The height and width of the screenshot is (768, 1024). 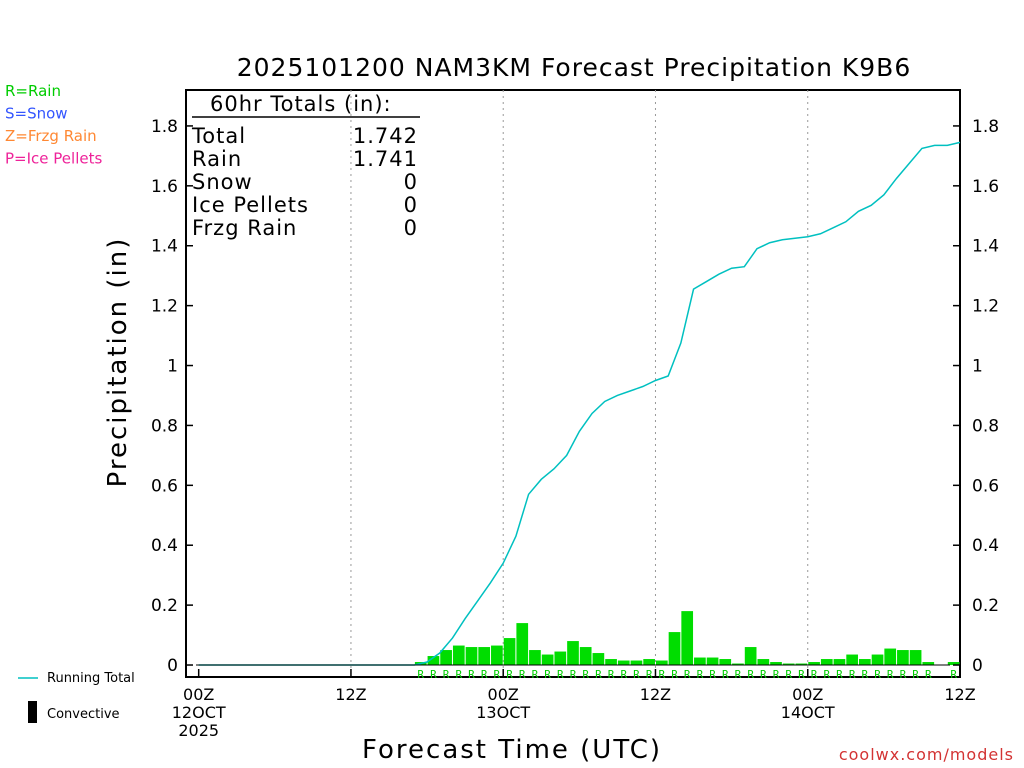 What do you see at coordinates (687, 638) in the screenshot?
I see `bar-series` at bounding box center [687, 638].